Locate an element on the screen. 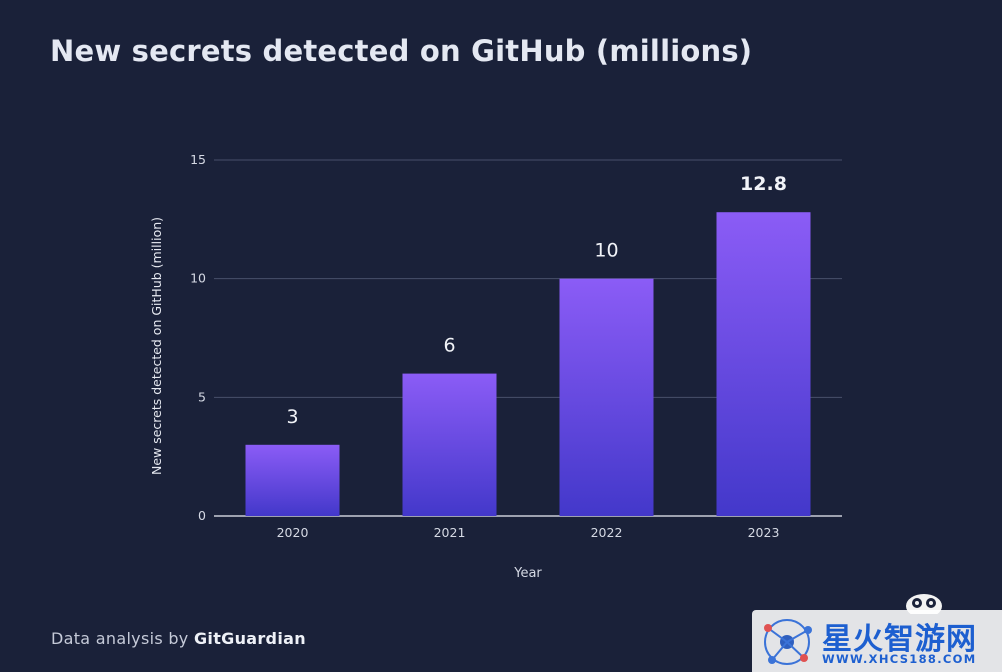 This screenshot has width=1002, height=672. footer-prefix: Data analysis by is located at coordinates (120, 638).